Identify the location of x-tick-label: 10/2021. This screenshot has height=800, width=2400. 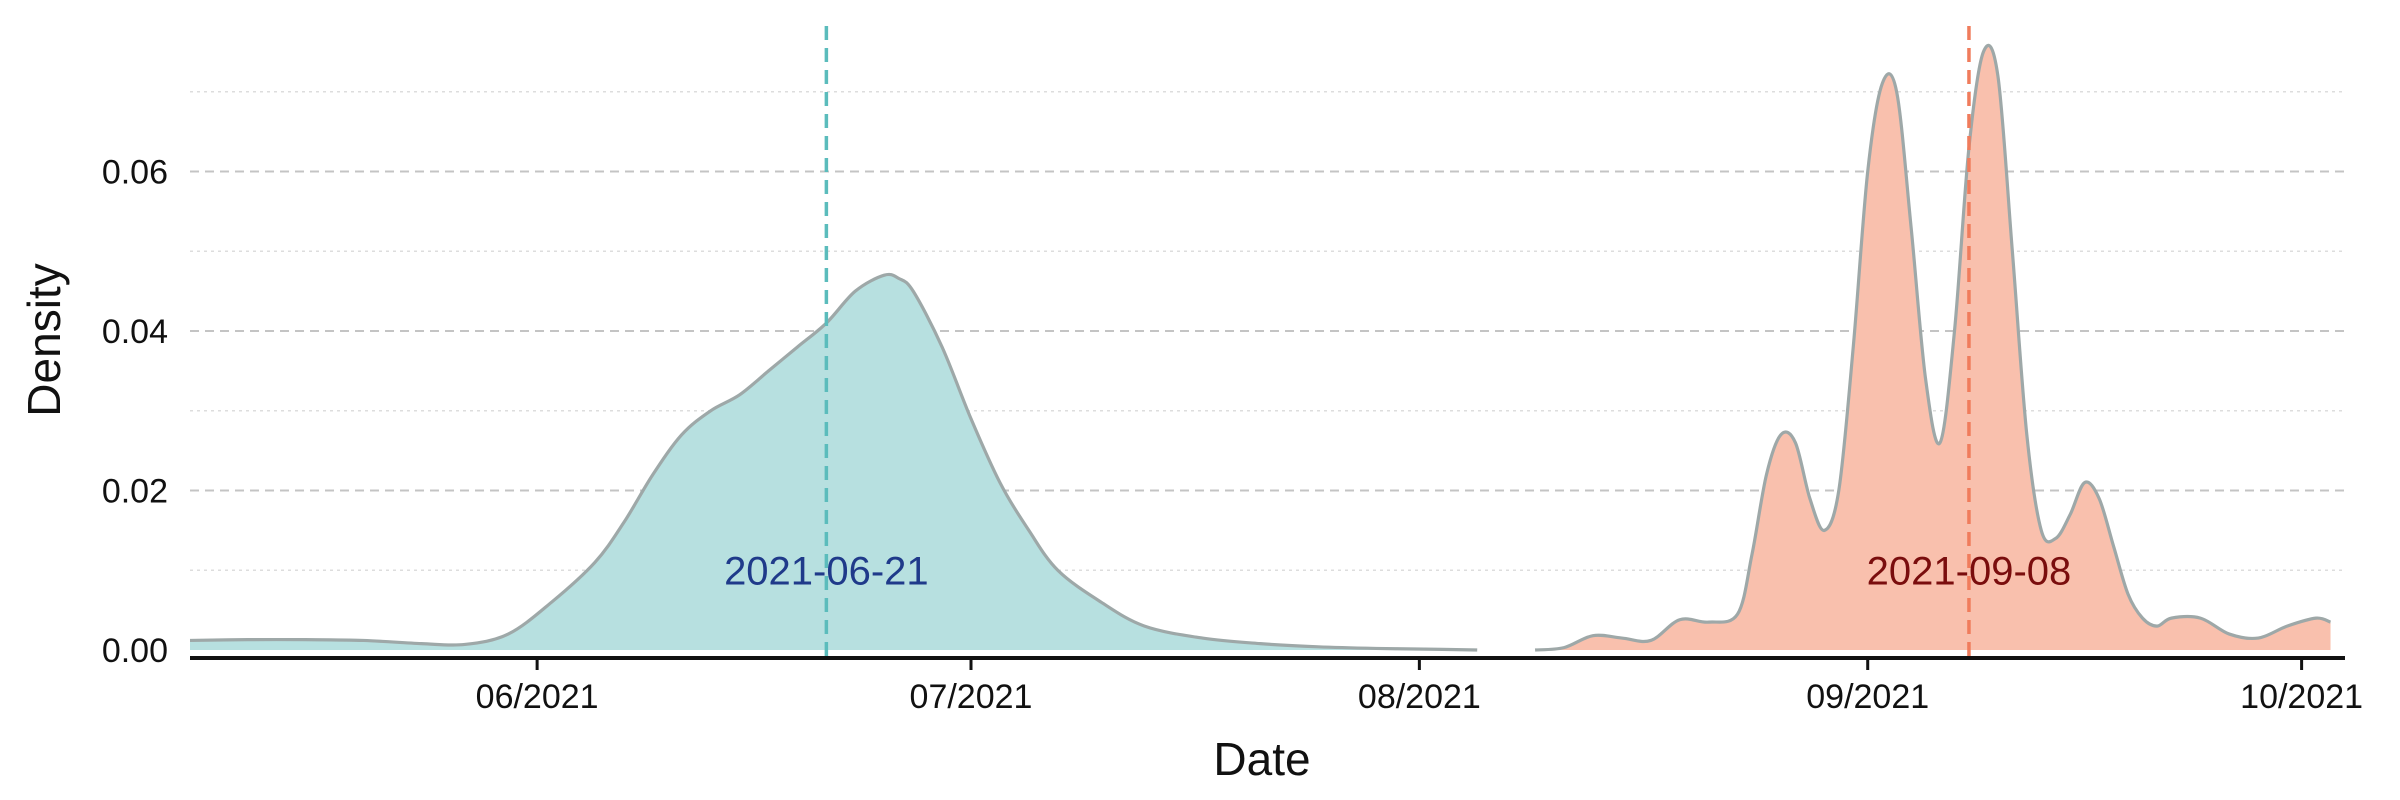
(2301, 697).